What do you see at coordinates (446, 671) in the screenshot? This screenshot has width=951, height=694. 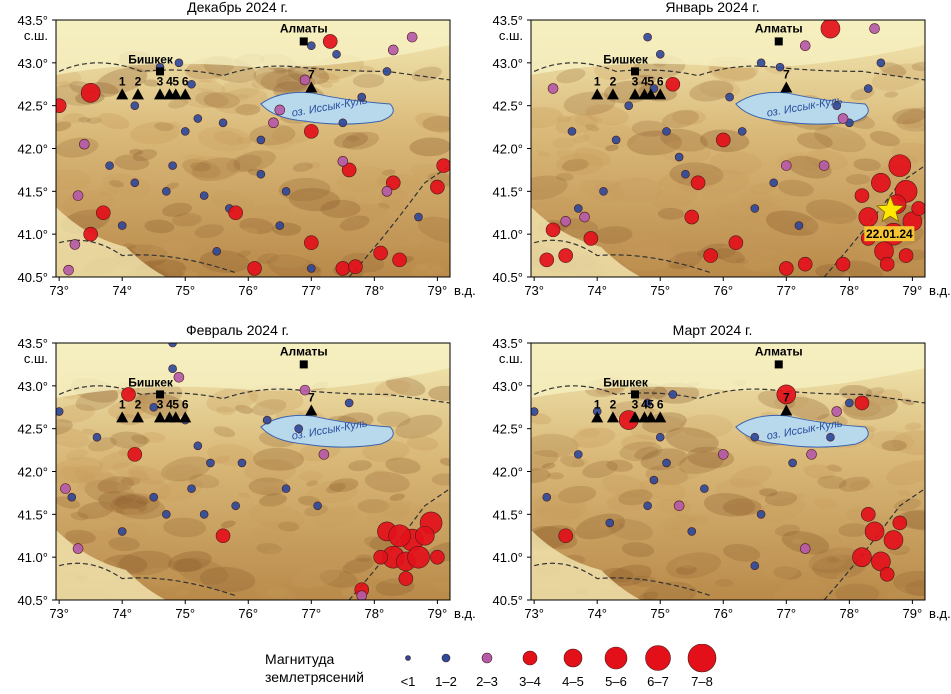 I see `legend-item: 1–2` at bounding box center [446, 671].